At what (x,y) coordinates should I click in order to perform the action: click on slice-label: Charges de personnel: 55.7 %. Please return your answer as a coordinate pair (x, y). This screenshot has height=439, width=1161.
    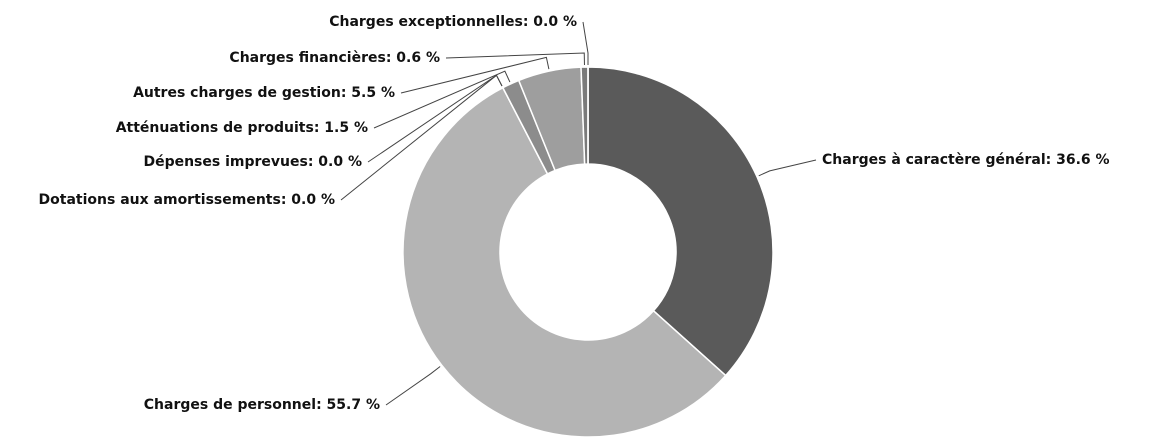
    Looking at the image, I should click on (262, 405).